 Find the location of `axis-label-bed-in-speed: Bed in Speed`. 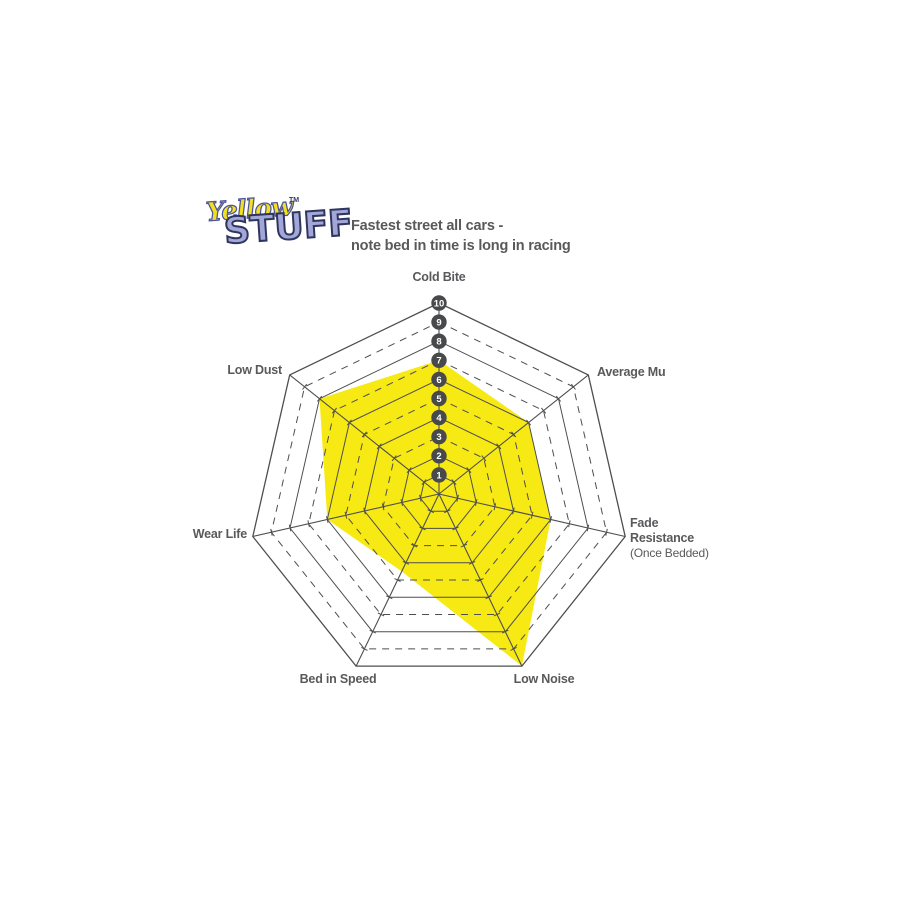

axis-label-bed-in-speed: Bed in Speed is located at coordinates (338, 679).